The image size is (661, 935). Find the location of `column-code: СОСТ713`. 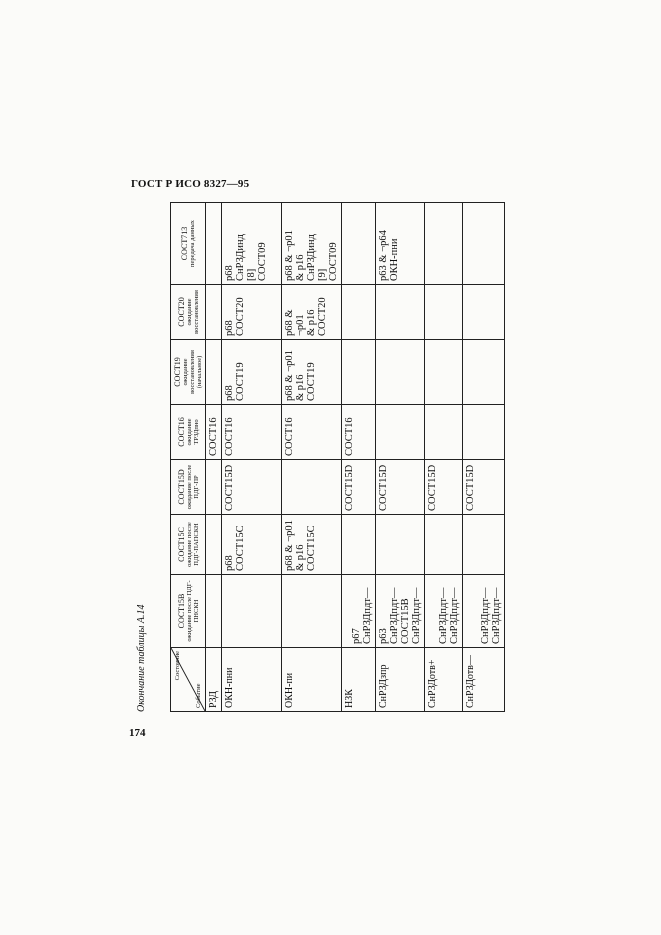

column-code: СОСТ713 is located at coordinates (184, 243).